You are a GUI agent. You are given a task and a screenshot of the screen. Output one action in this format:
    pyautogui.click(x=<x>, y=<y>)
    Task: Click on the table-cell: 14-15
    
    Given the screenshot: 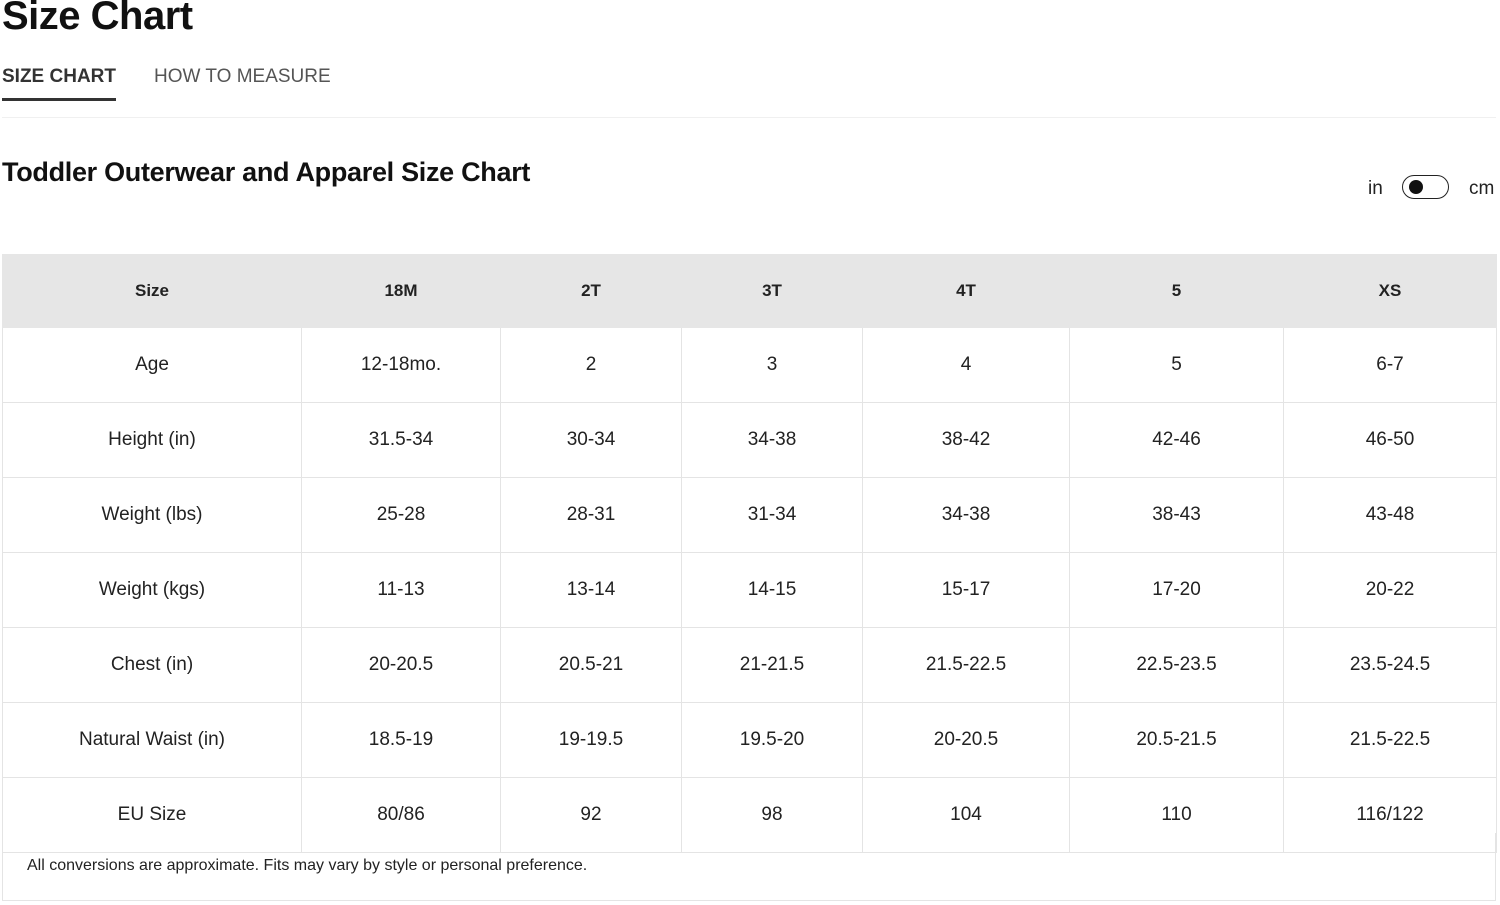 What is the action you would take?
    pyautogui.click(x=772, y=590)
    